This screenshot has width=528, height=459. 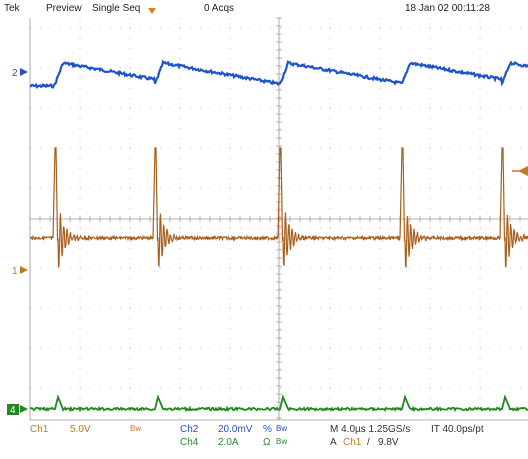 What do you see at coordinates (352, 442) in the screenshot?
I see `trigger-source: Ch1` at bounding box center [352, 442].